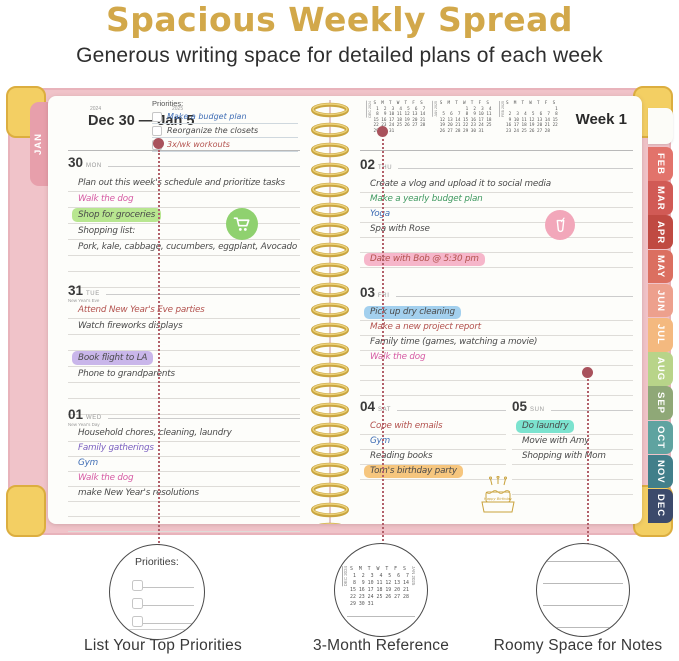  What do you see at coordinates (330, 314) in the screenshot?
I see `spiral-binding-icon` at bounding box center [330, 314].